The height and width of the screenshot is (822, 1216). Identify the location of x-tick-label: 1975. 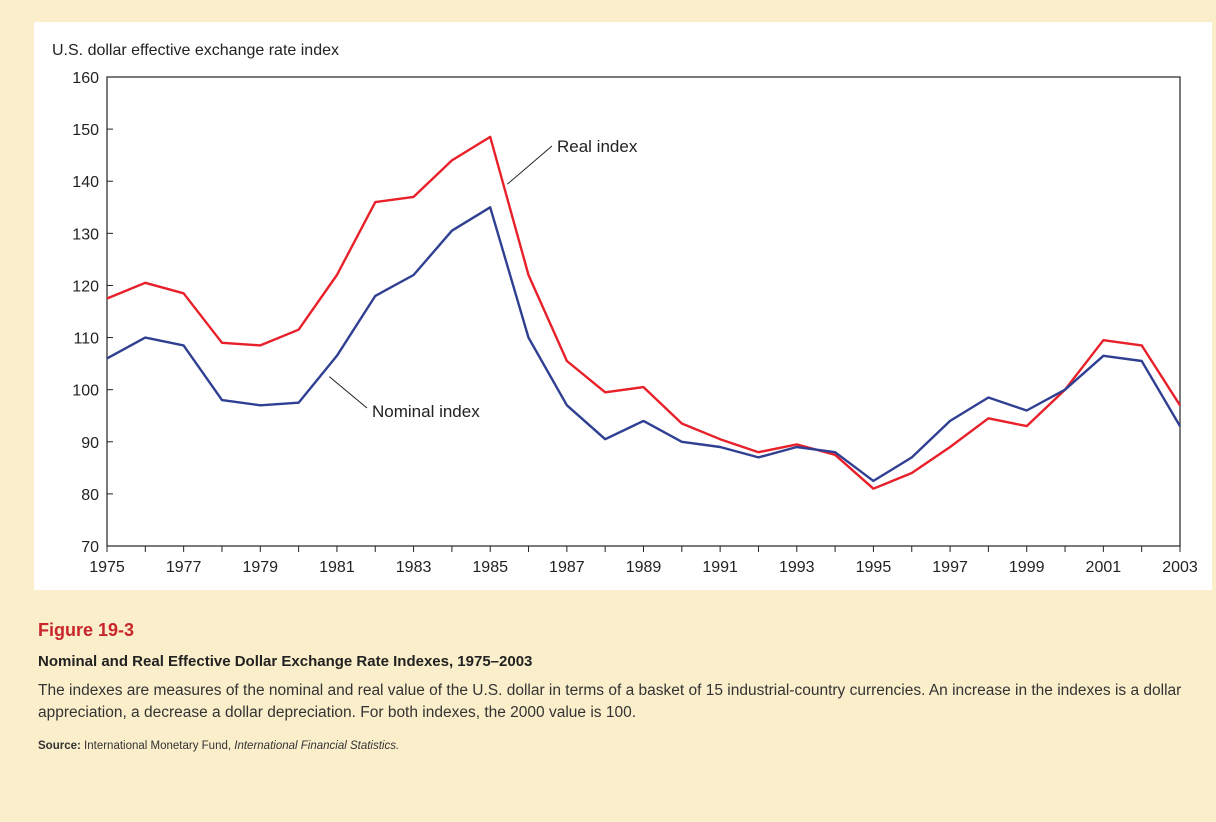
(107, 567).